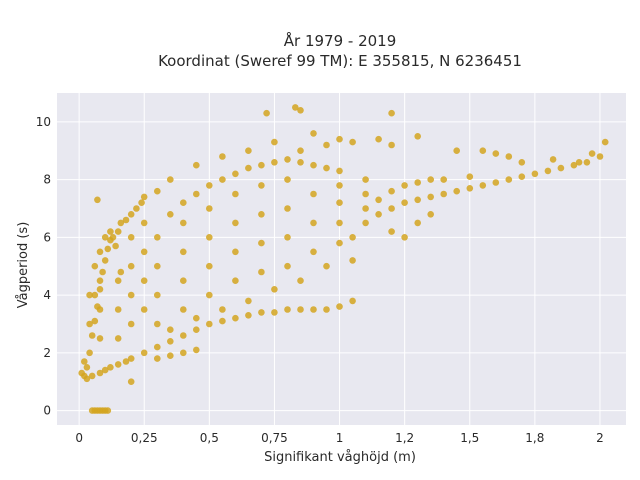 This screenshot has width=640, height=480. I want to click on x-tick-label: 0, so click(79, 438).